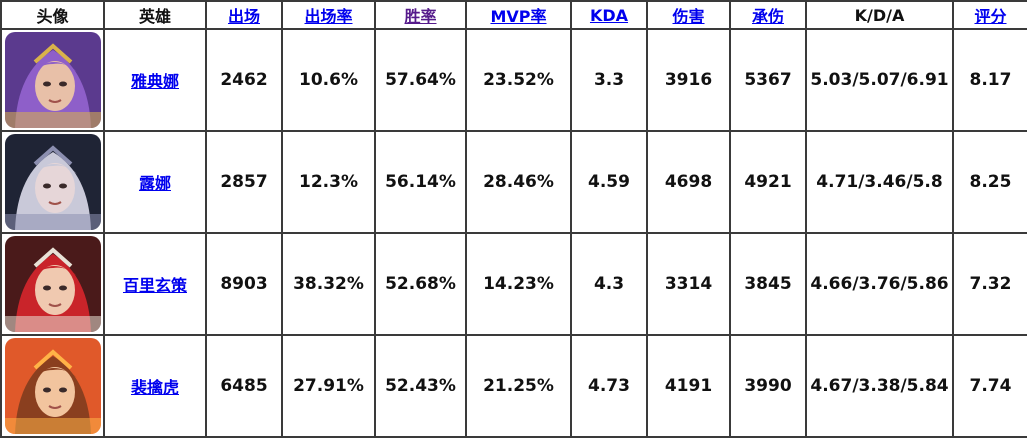  Describe the element at coordinates (328, 80) in the screenshot. I see `appearance-rate-cell: 10.6%` at that location.